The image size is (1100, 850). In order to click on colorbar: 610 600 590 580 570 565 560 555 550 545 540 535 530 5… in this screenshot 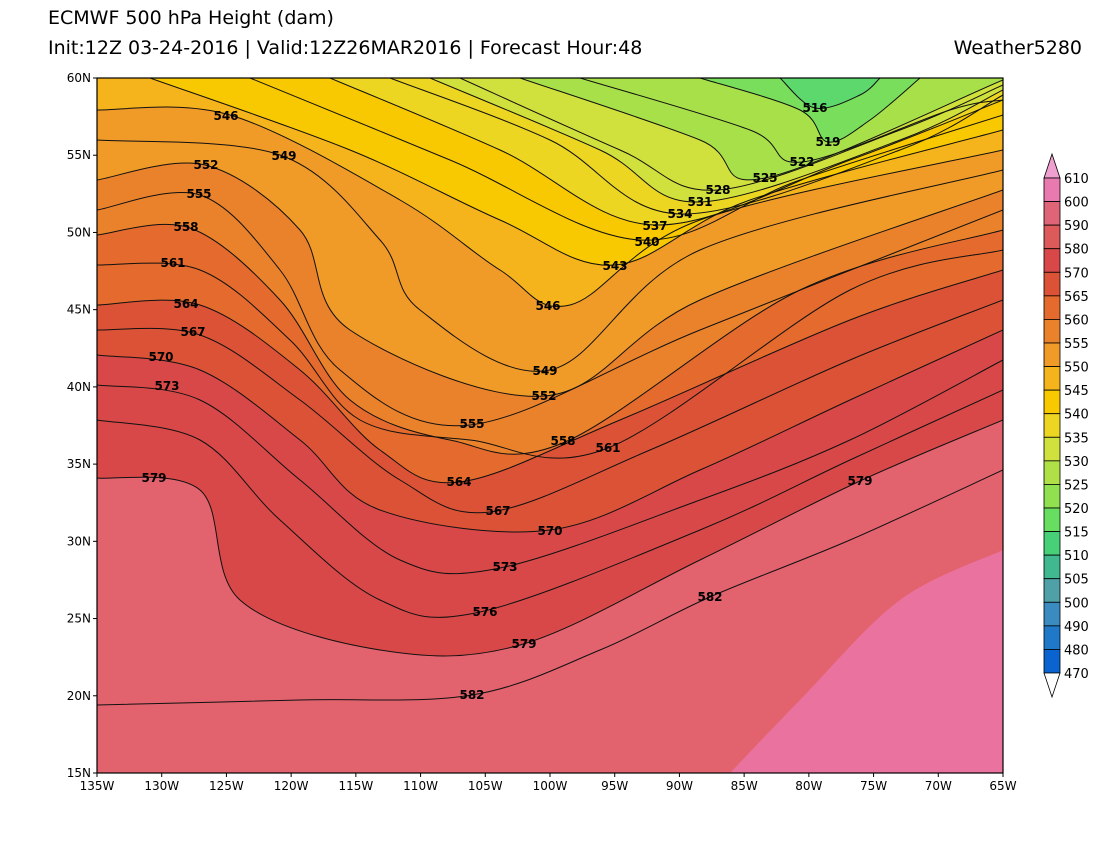, I will do `click(1066, 425)`.